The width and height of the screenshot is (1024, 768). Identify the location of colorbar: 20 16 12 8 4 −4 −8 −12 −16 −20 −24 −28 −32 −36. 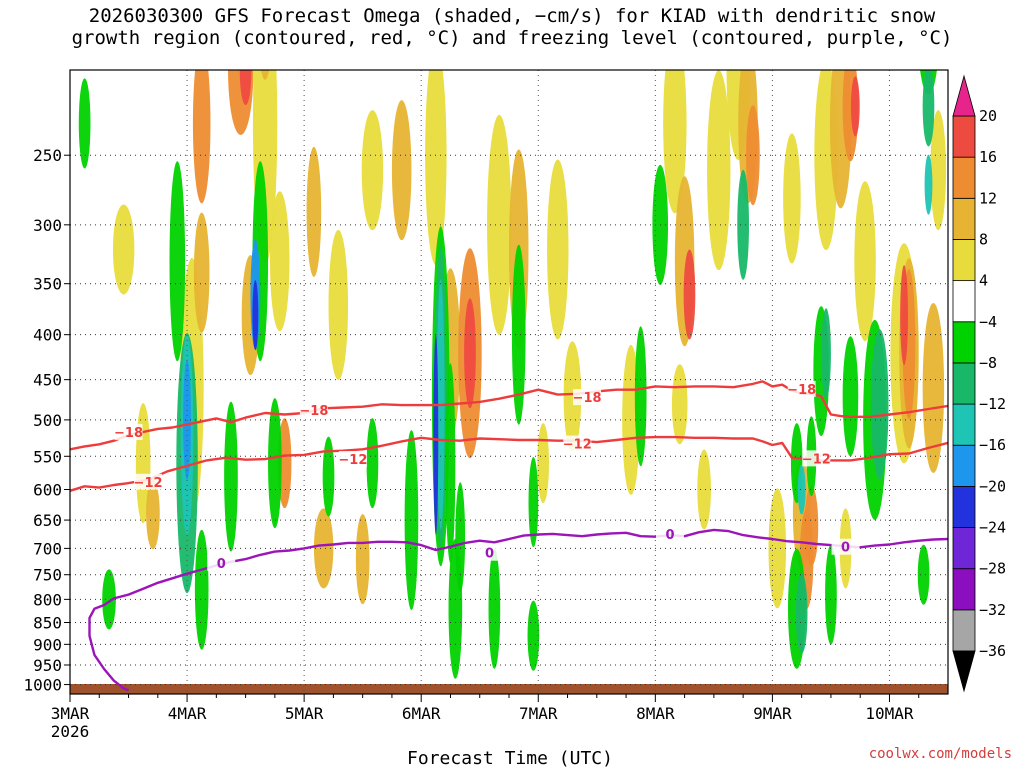
(979, 383).